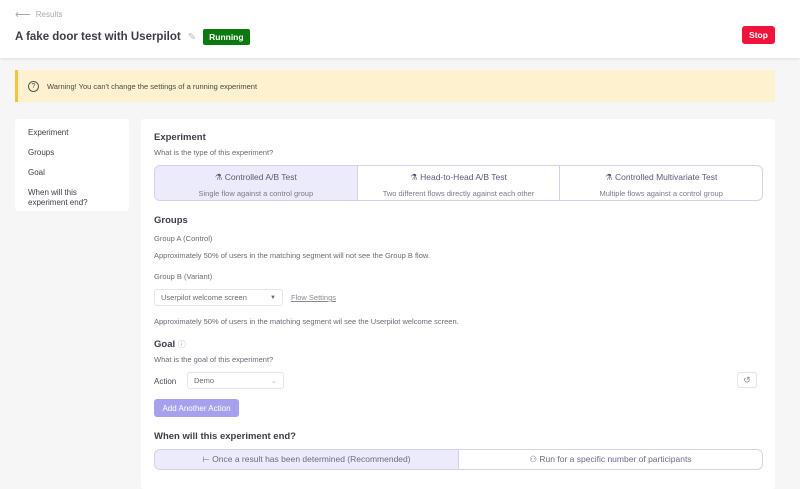 Image resolution: width=800 pixels, height=489 pixels. Describe the element at coordinates (204, 297) in the screenshot. I see `flow-value: Userpilot welcome screen` at that location.